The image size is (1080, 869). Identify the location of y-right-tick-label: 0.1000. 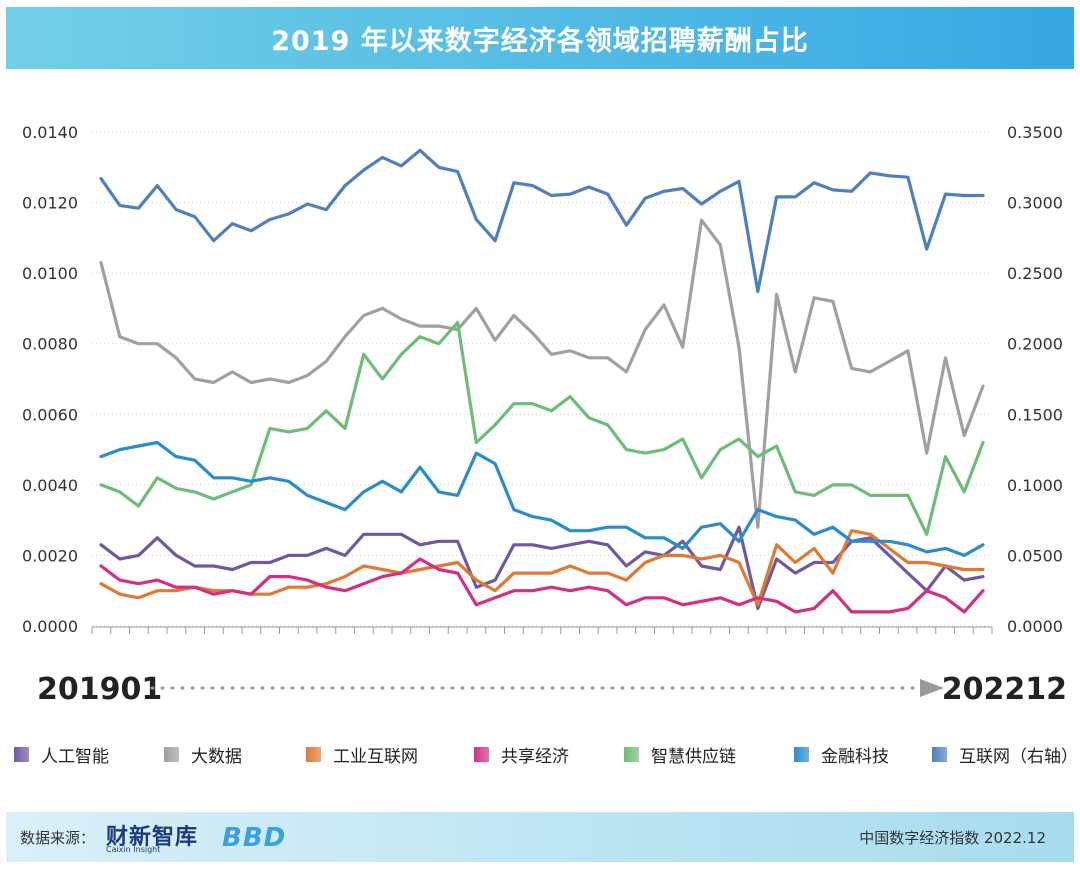
(1035, 485).